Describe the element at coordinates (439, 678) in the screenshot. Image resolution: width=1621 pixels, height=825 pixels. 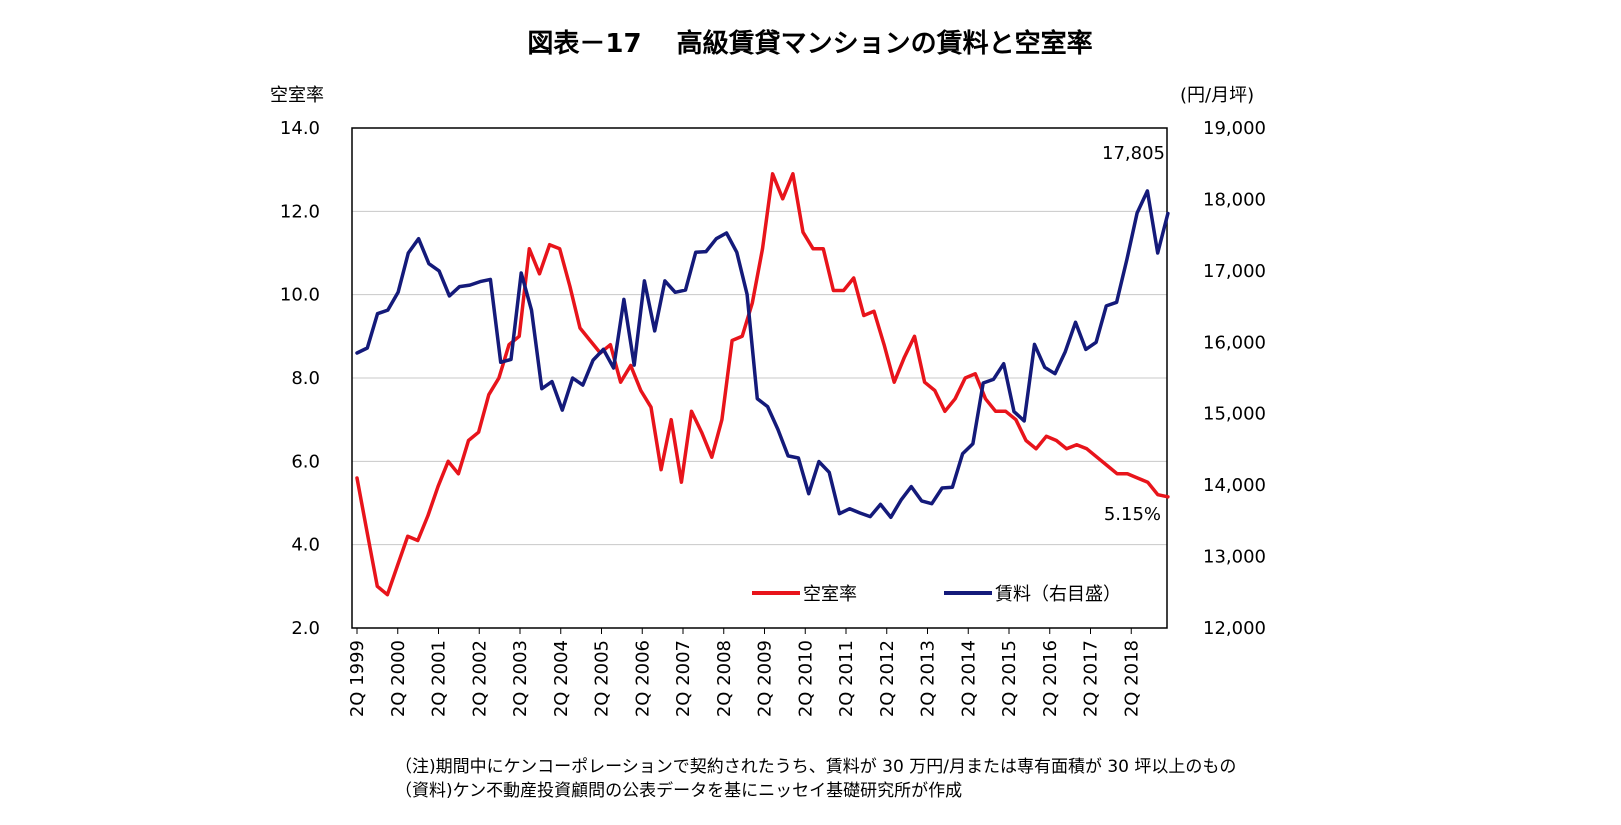
I see `x-tick-label: 2Q 2001` at that location.